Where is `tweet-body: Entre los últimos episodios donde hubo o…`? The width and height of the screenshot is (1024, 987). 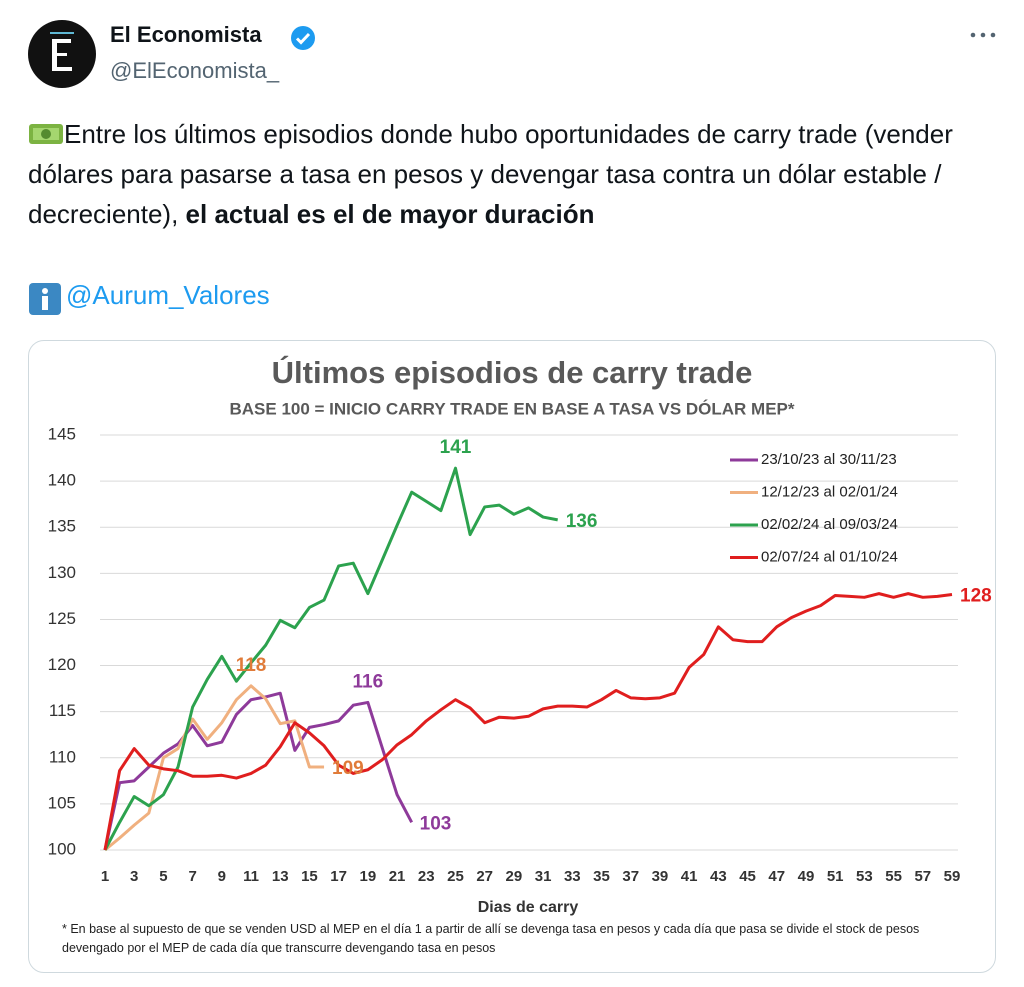
tweet-body: Entre los últimos episodios donde hubo o… is located at coordinates (490, 174).